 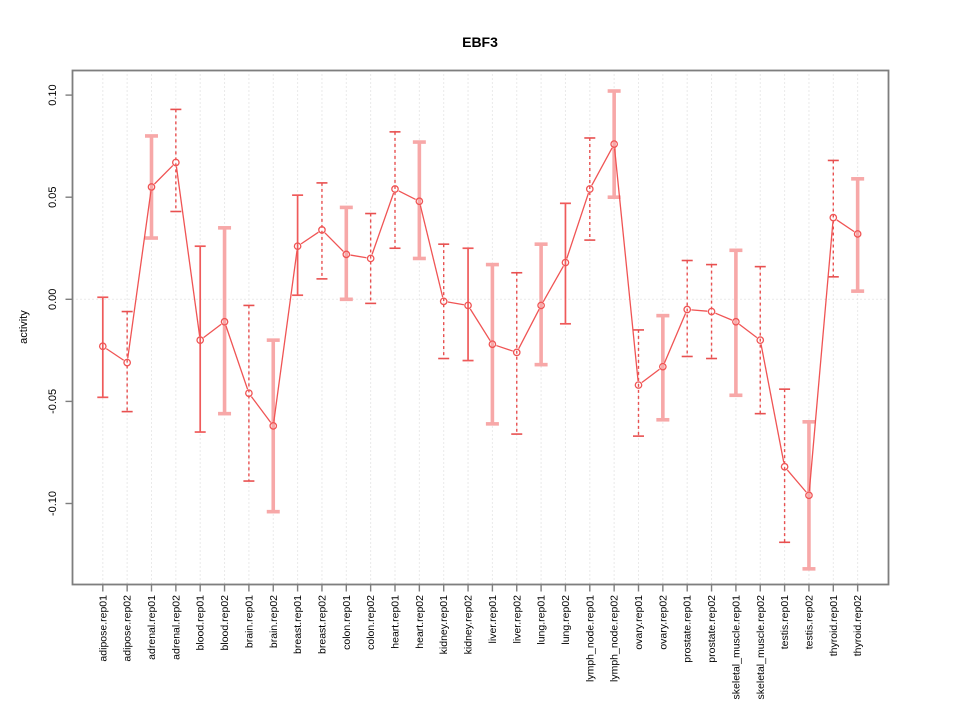 I want to click on y-tick-label: -0.10, so click(x=53, y=503).